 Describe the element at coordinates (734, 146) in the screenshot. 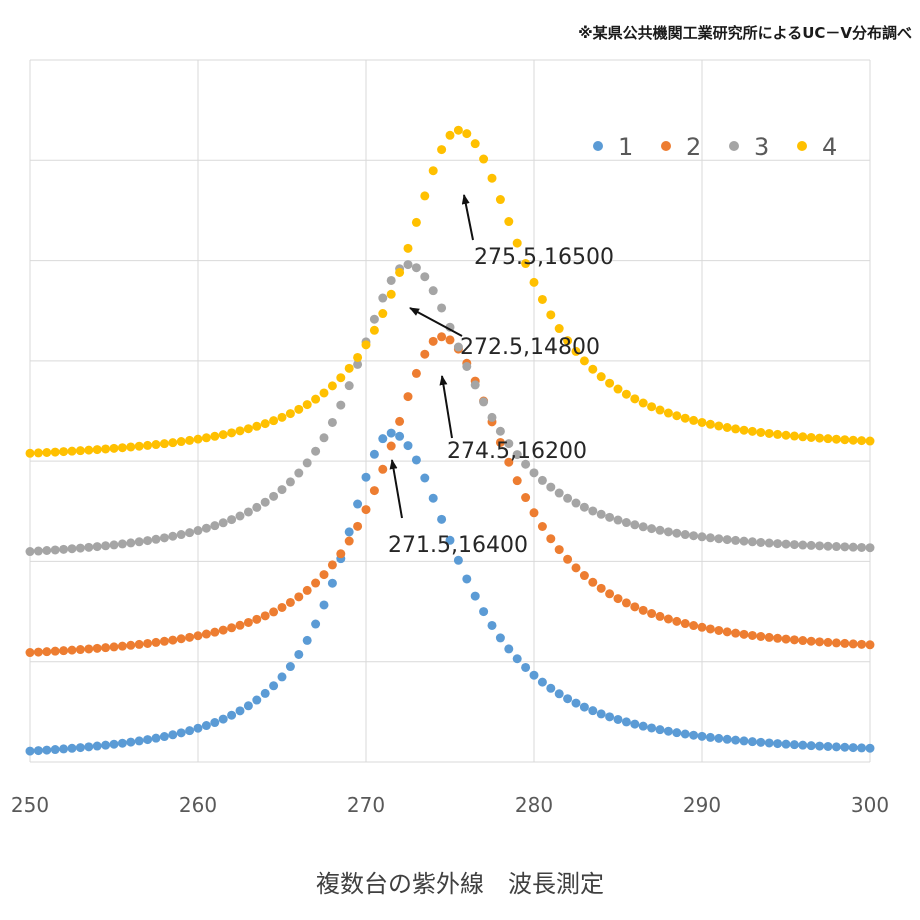

I see `legend-marker` at that location.